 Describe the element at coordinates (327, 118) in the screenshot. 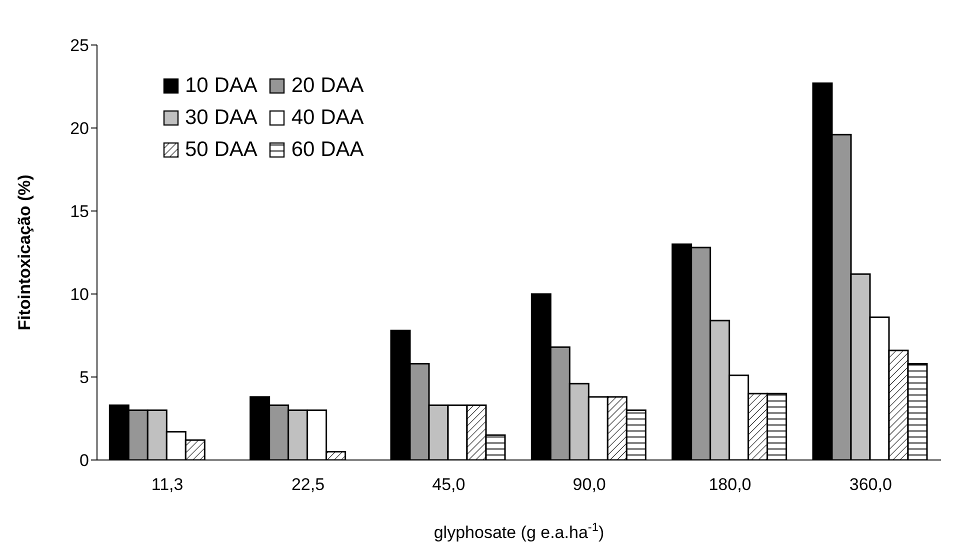

I see `legend-label: 40 DAA` at that location.